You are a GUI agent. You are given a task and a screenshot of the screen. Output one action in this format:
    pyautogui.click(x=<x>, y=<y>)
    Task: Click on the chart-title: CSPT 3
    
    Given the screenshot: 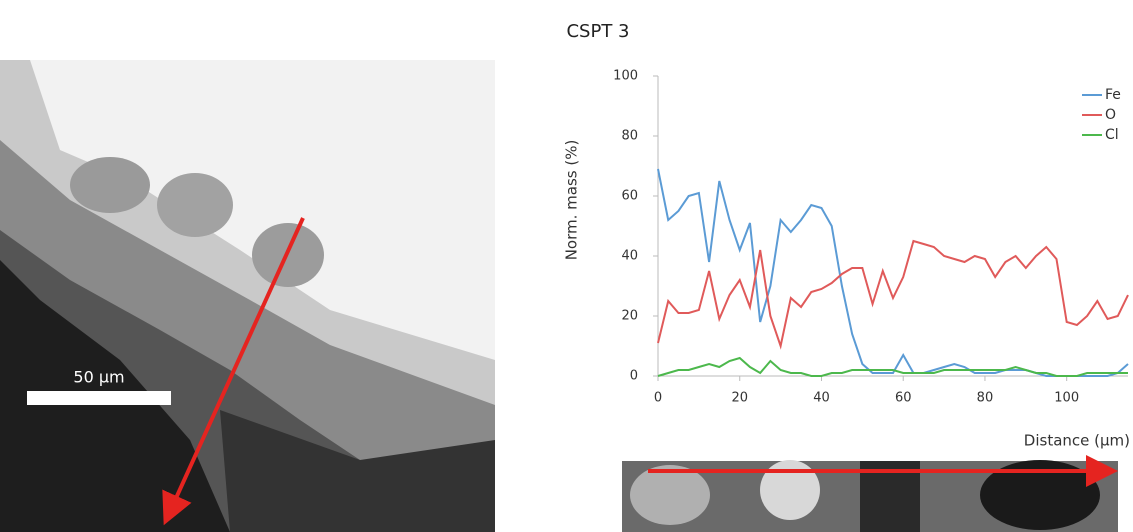 What is the action you would take?
    pyautogui.click(x=597, y=31)
    